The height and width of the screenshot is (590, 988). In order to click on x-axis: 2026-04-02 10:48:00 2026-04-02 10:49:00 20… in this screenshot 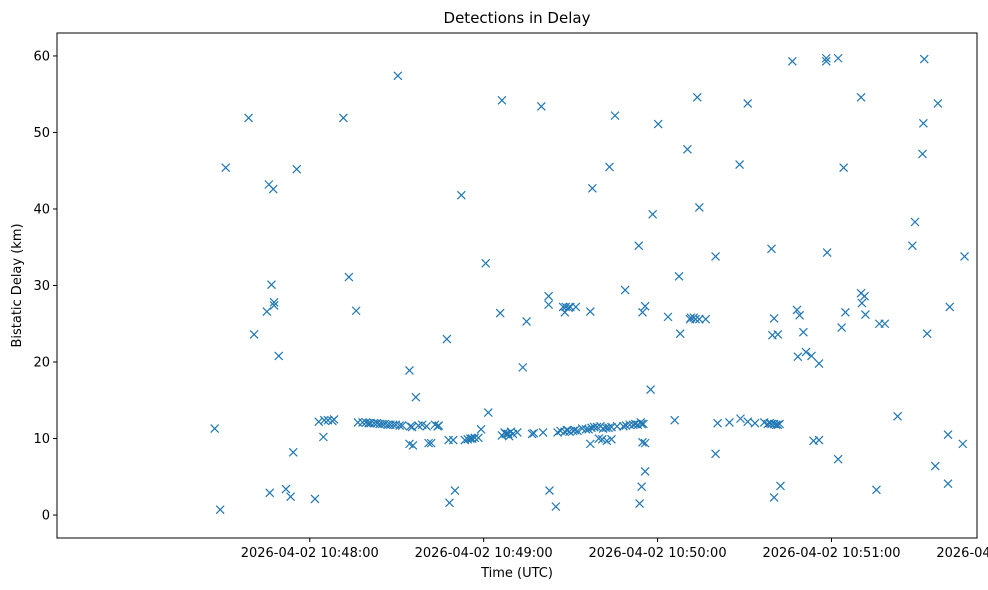, I will do `click(614, 549)`.